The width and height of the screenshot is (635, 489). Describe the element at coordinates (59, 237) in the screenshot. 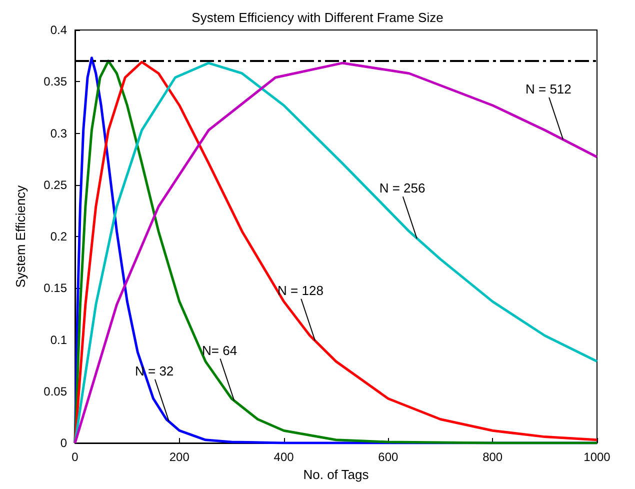

I see `y-tick-label: 0.2` at that location.